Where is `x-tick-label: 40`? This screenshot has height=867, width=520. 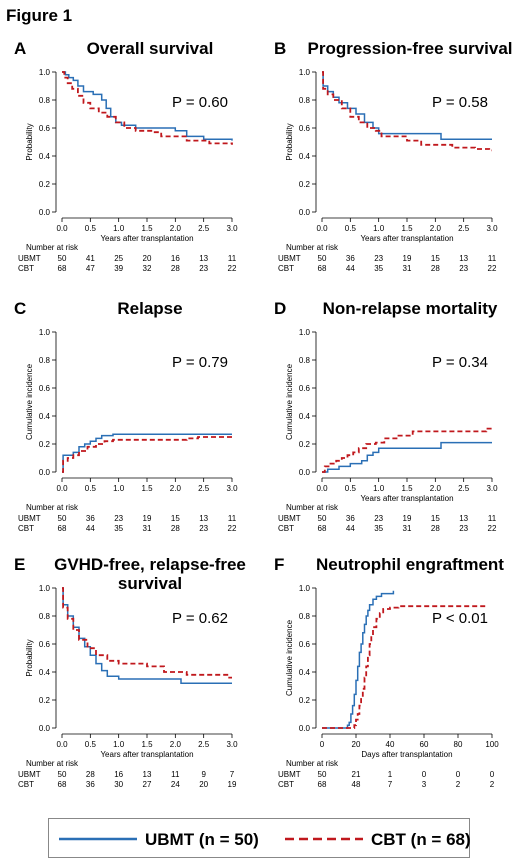
x-tick-label: 40 is located at coordinates (390, 744).